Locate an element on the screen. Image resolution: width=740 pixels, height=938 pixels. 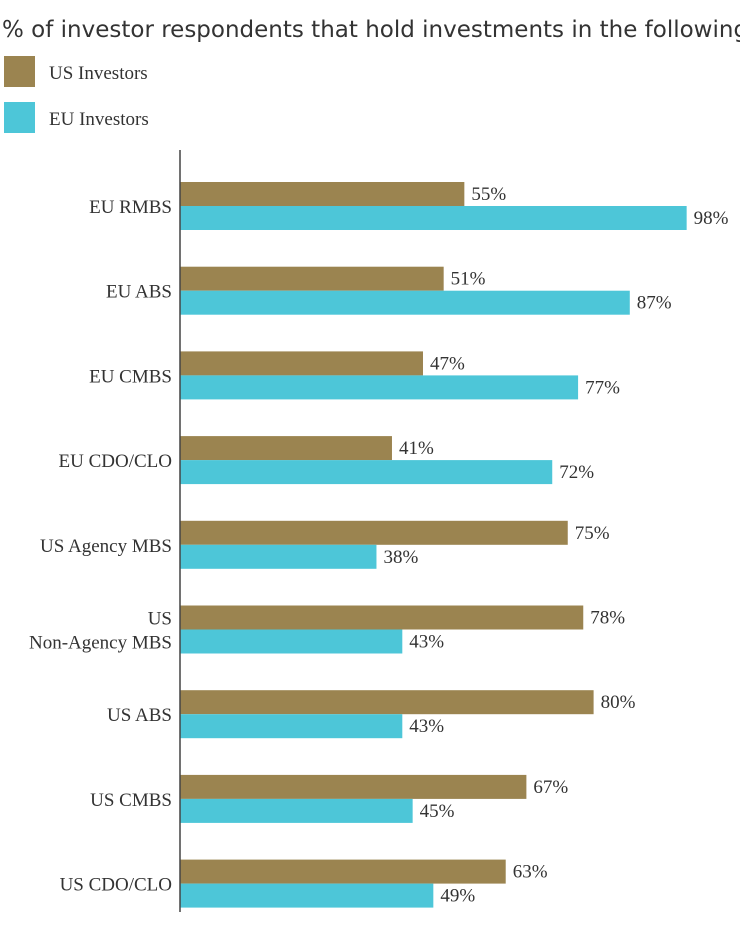
legend-swatch-us-investors is located at coordinates (19, 71).